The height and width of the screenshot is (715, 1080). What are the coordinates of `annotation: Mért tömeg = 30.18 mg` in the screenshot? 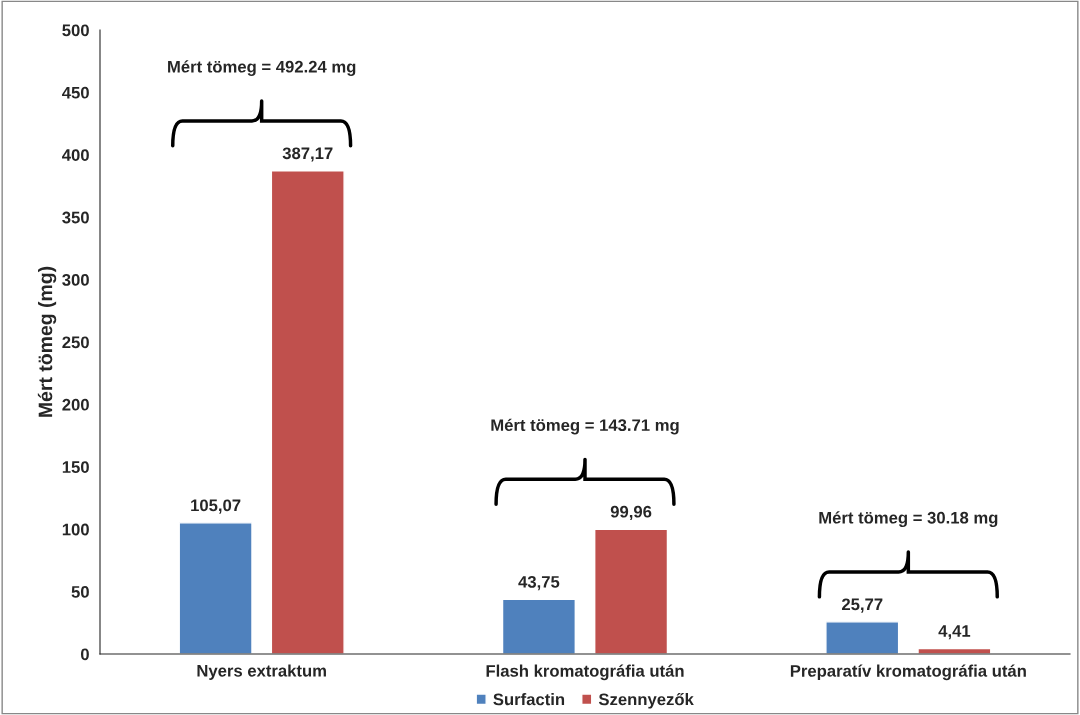 It's located at (908, 519).